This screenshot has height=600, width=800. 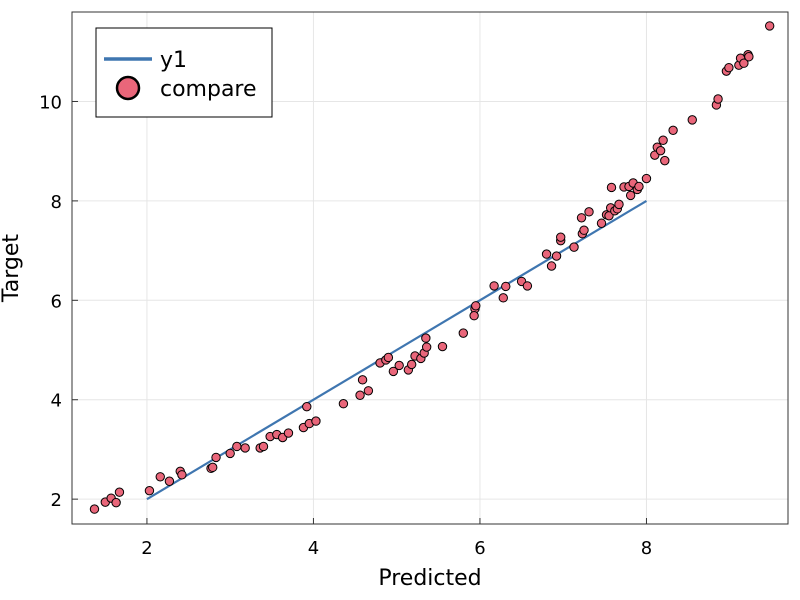 I want to click on y-tick-label: 8, so click(x=56, y=202).